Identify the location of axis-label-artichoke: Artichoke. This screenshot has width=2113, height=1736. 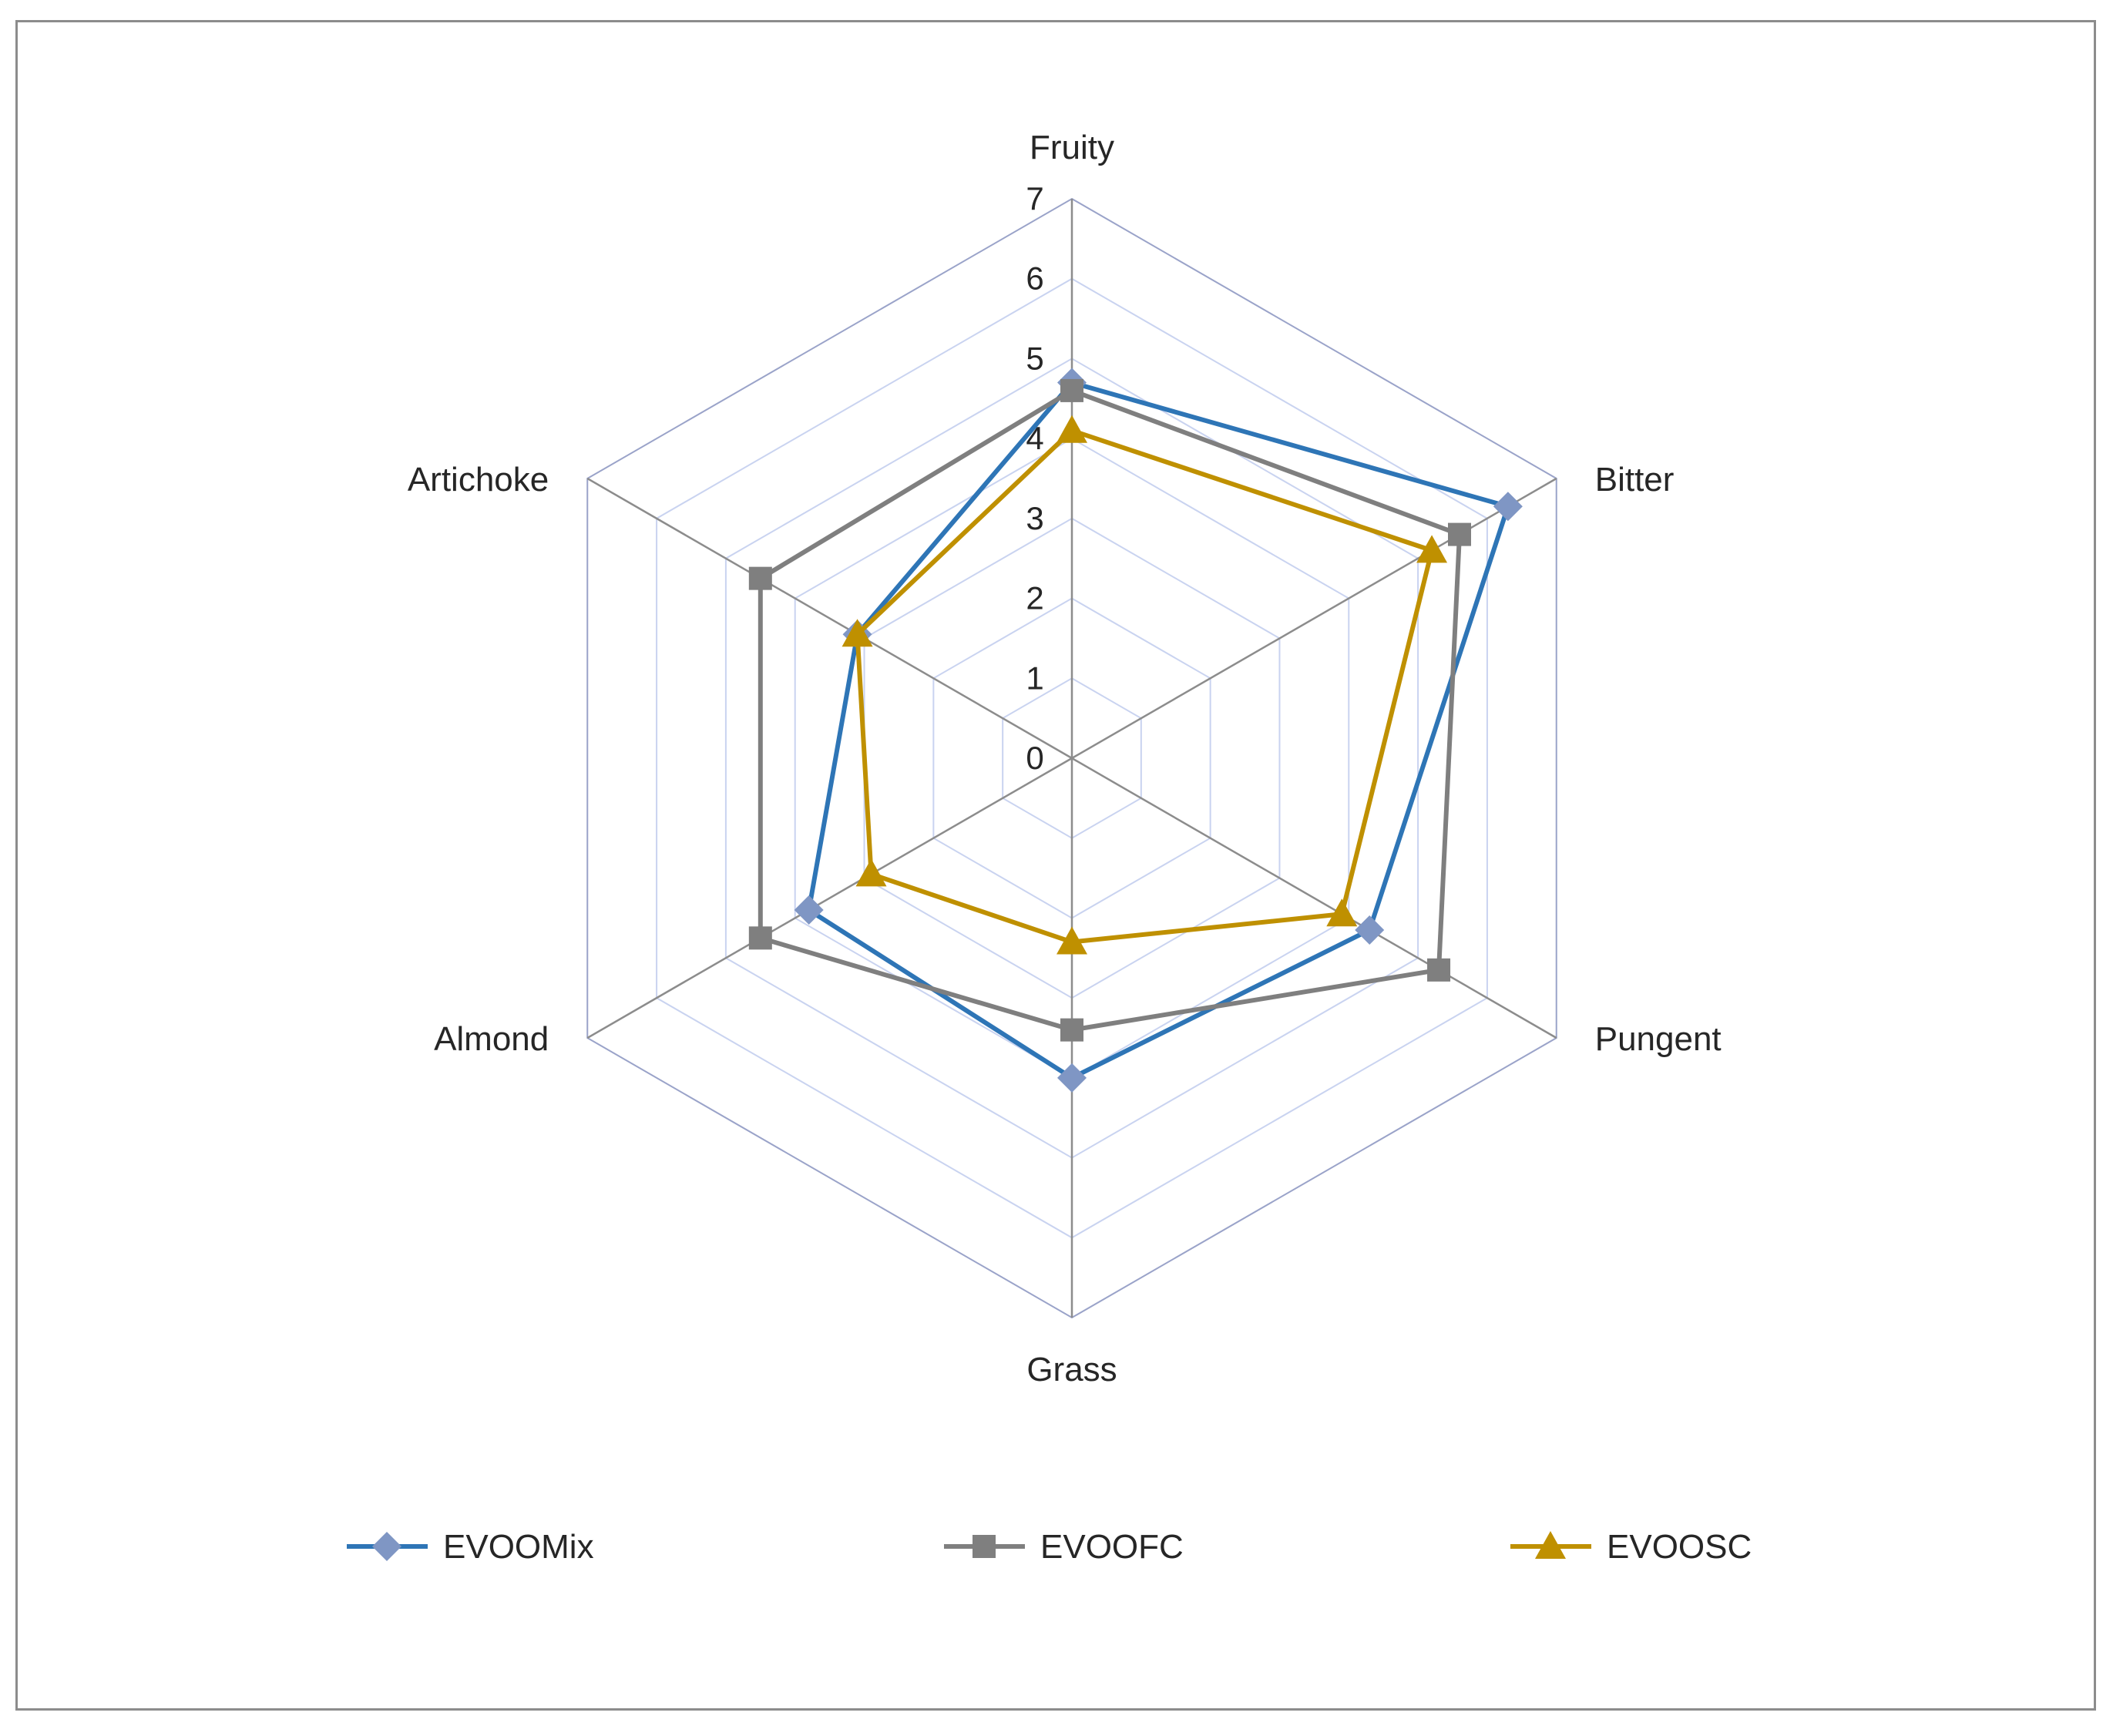
(478, 480).